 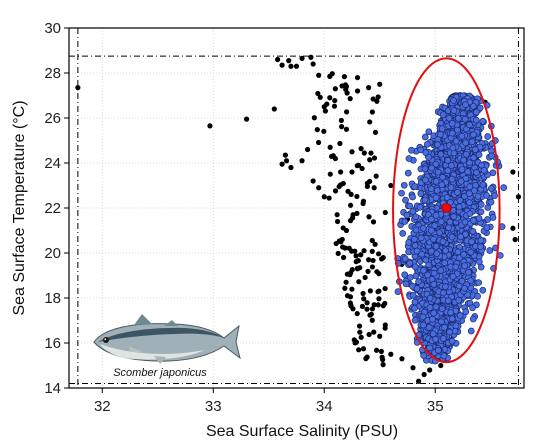 What do you see at coordinates (446, 208) in the screenshot?
I see `centroid-layer` at bounding box center [446, 208].